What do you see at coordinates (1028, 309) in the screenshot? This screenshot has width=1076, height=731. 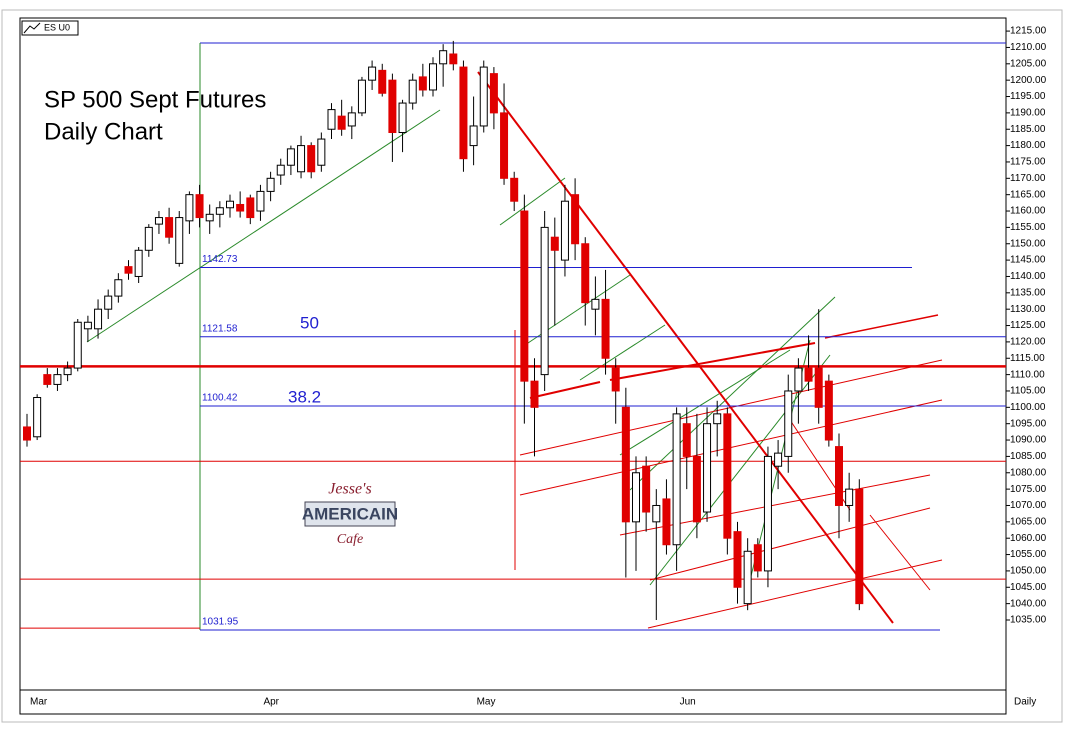 I see `y-tick-label: 1130.00` at bounding box center [1028, 309].